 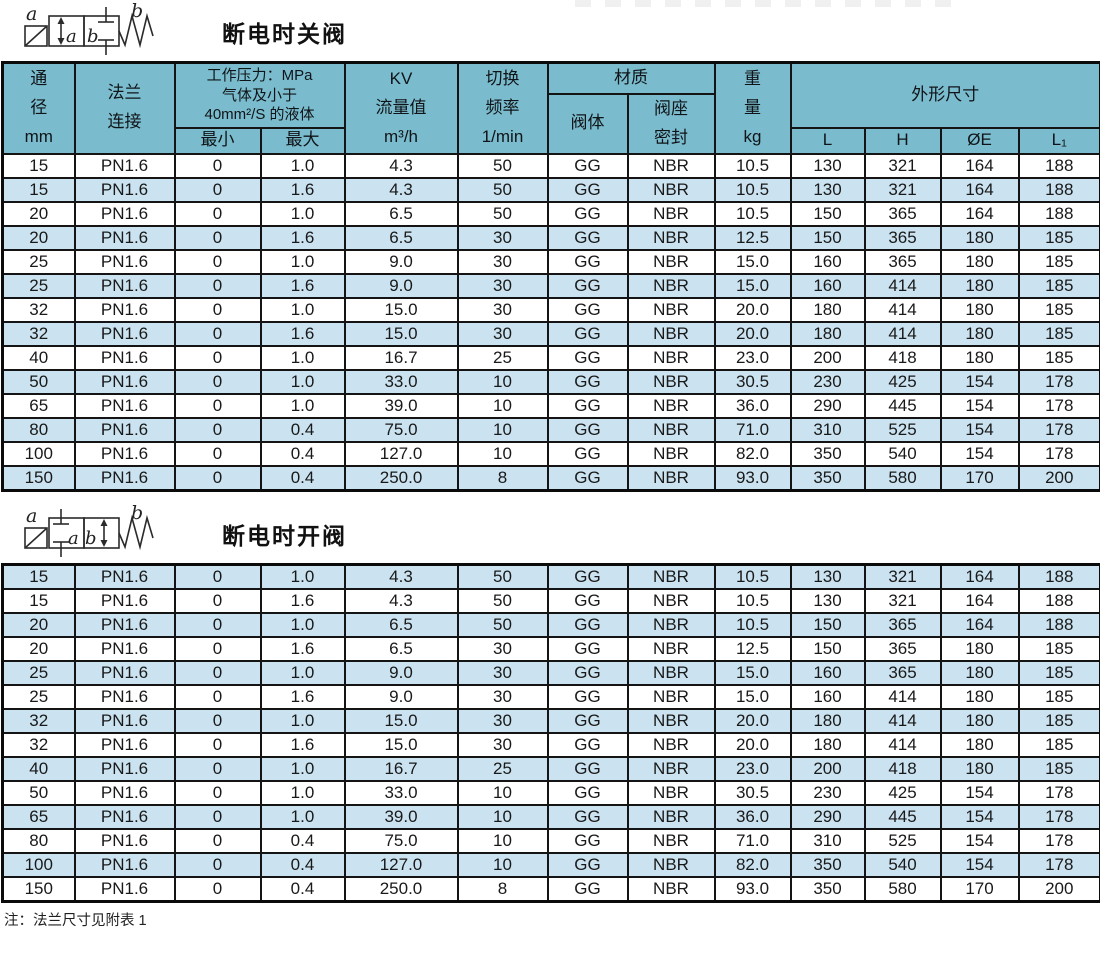 What do you see at coordinates (38, 720) in the screenshot?
I see `table-cell: 32` at bounding box center [38, 720].